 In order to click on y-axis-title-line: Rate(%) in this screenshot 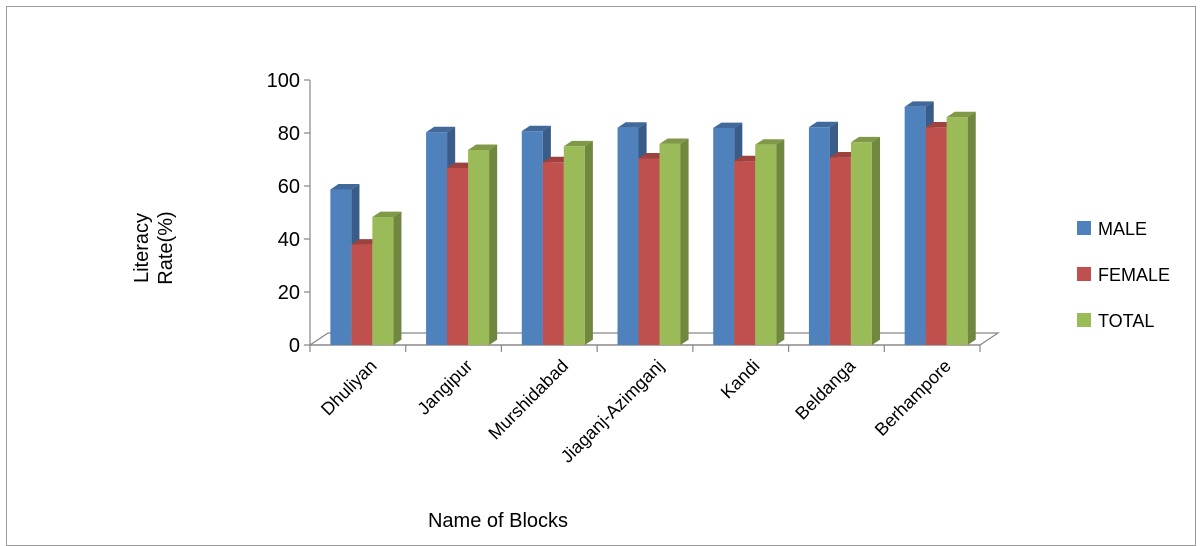, I will do `click(166, 247)`.